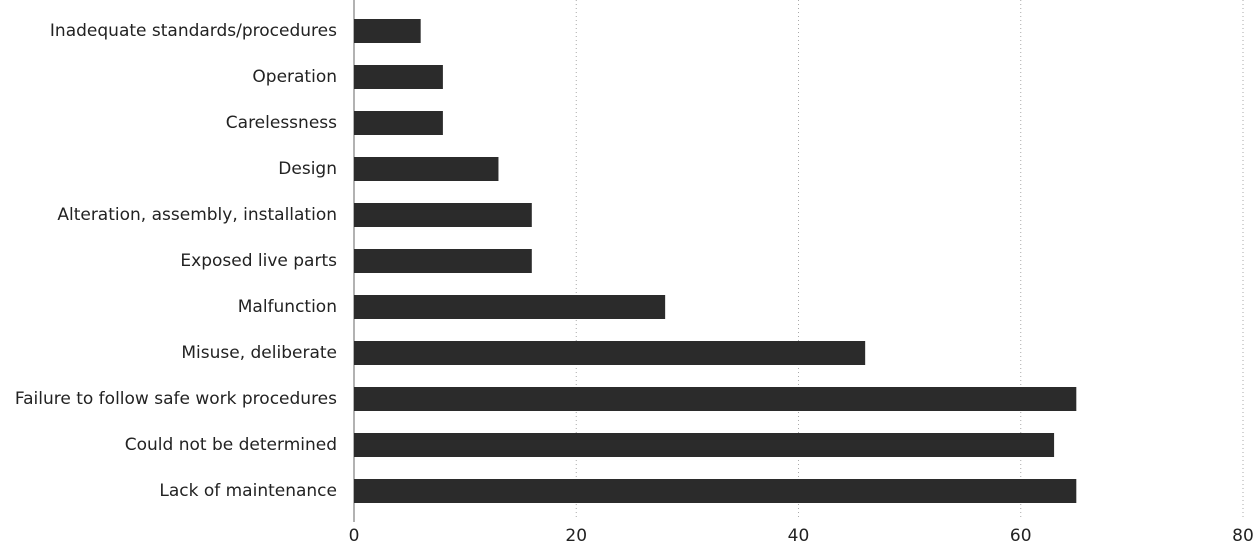 This screenshot has height=551, width=1260. Describe the element at coordinates (307, 169) in the screenshot. I see `y-tick-label: Design` at that location.